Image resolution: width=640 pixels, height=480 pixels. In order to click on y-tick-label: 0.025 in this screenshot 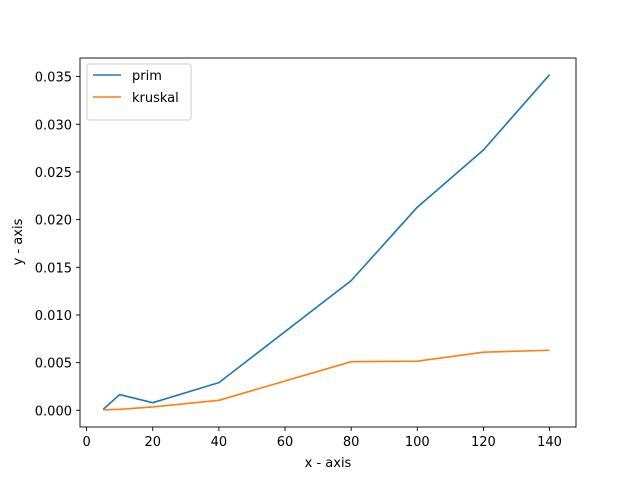, I will do `click(53, 173)`.